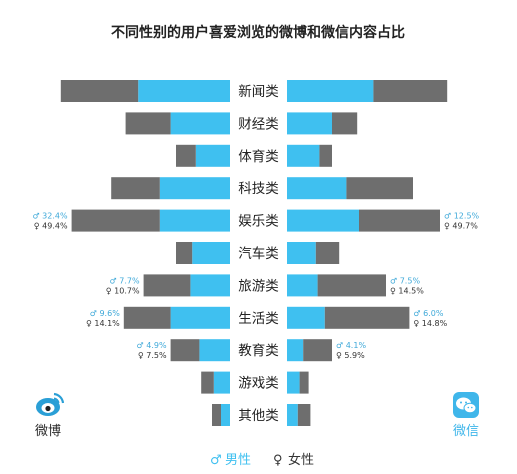 This screenshot has height=474, width=517. What do you see at coordinates (50, 216) in the screenshot?
I see `annotation-left-male-0: ♂ 32.4%` at bounding box center [50, 216].